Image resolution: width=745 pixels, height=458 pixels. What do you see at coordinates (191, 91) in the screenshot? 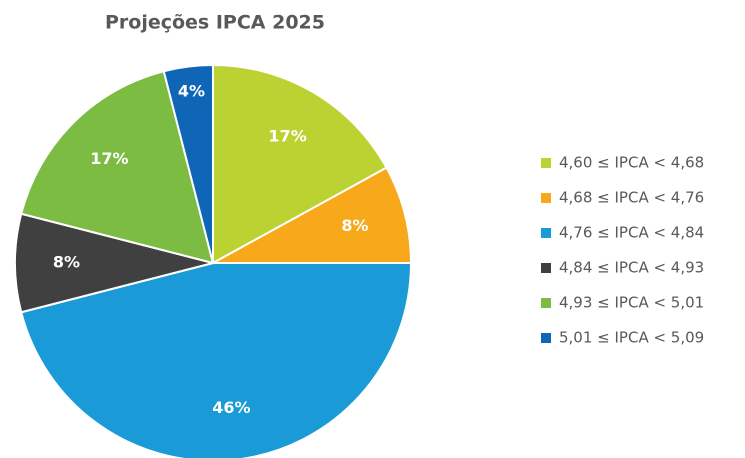
I see `data-label: 4%` at bounding box center [191, 91].